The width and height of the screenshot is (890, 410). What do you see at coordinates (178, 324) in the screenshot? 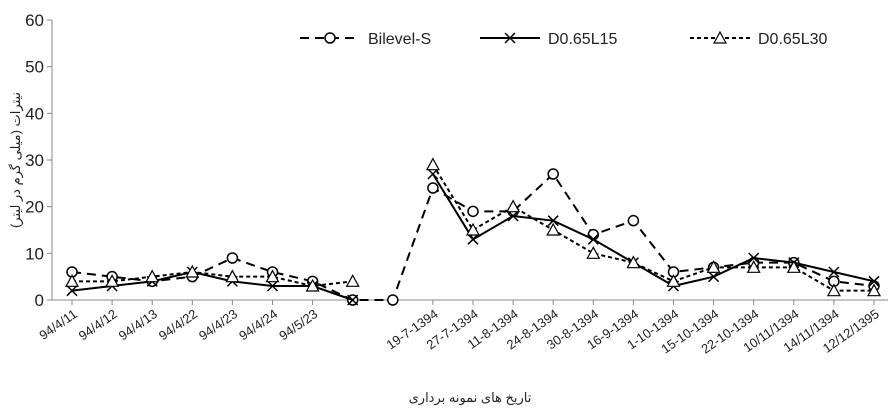
I see `x-tick-label: 94/4/22` at bounding box center [178, 324].